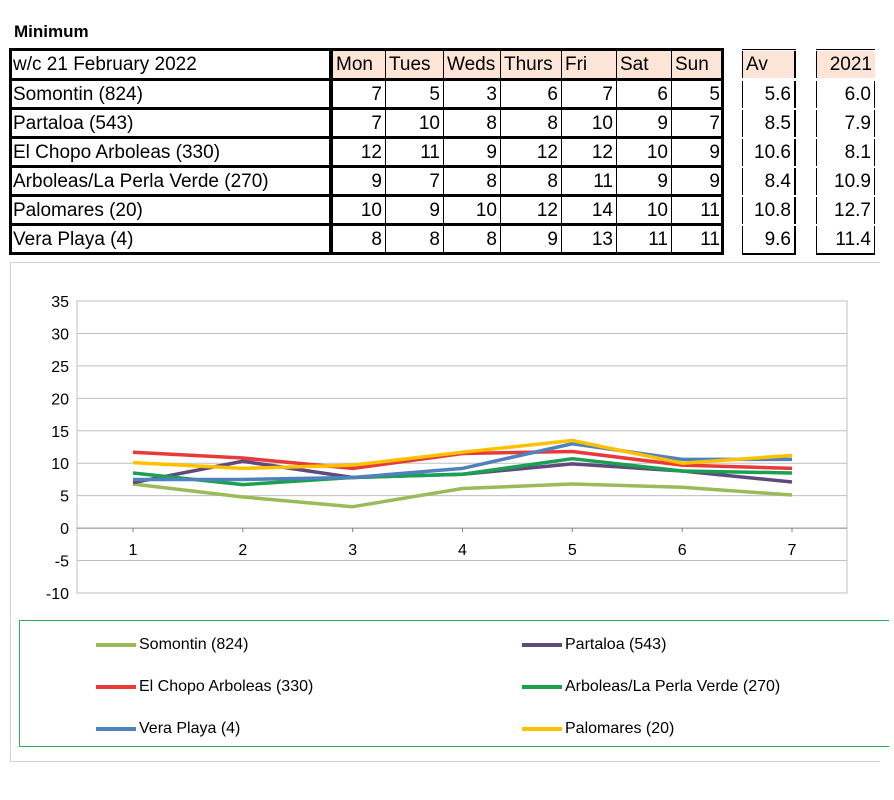 The height and width of the screenshot is (800, 894). What do you see at coordinates (697, 94) in the screenshot?
I see `day-value: 5` at bounding box center [697, 94].